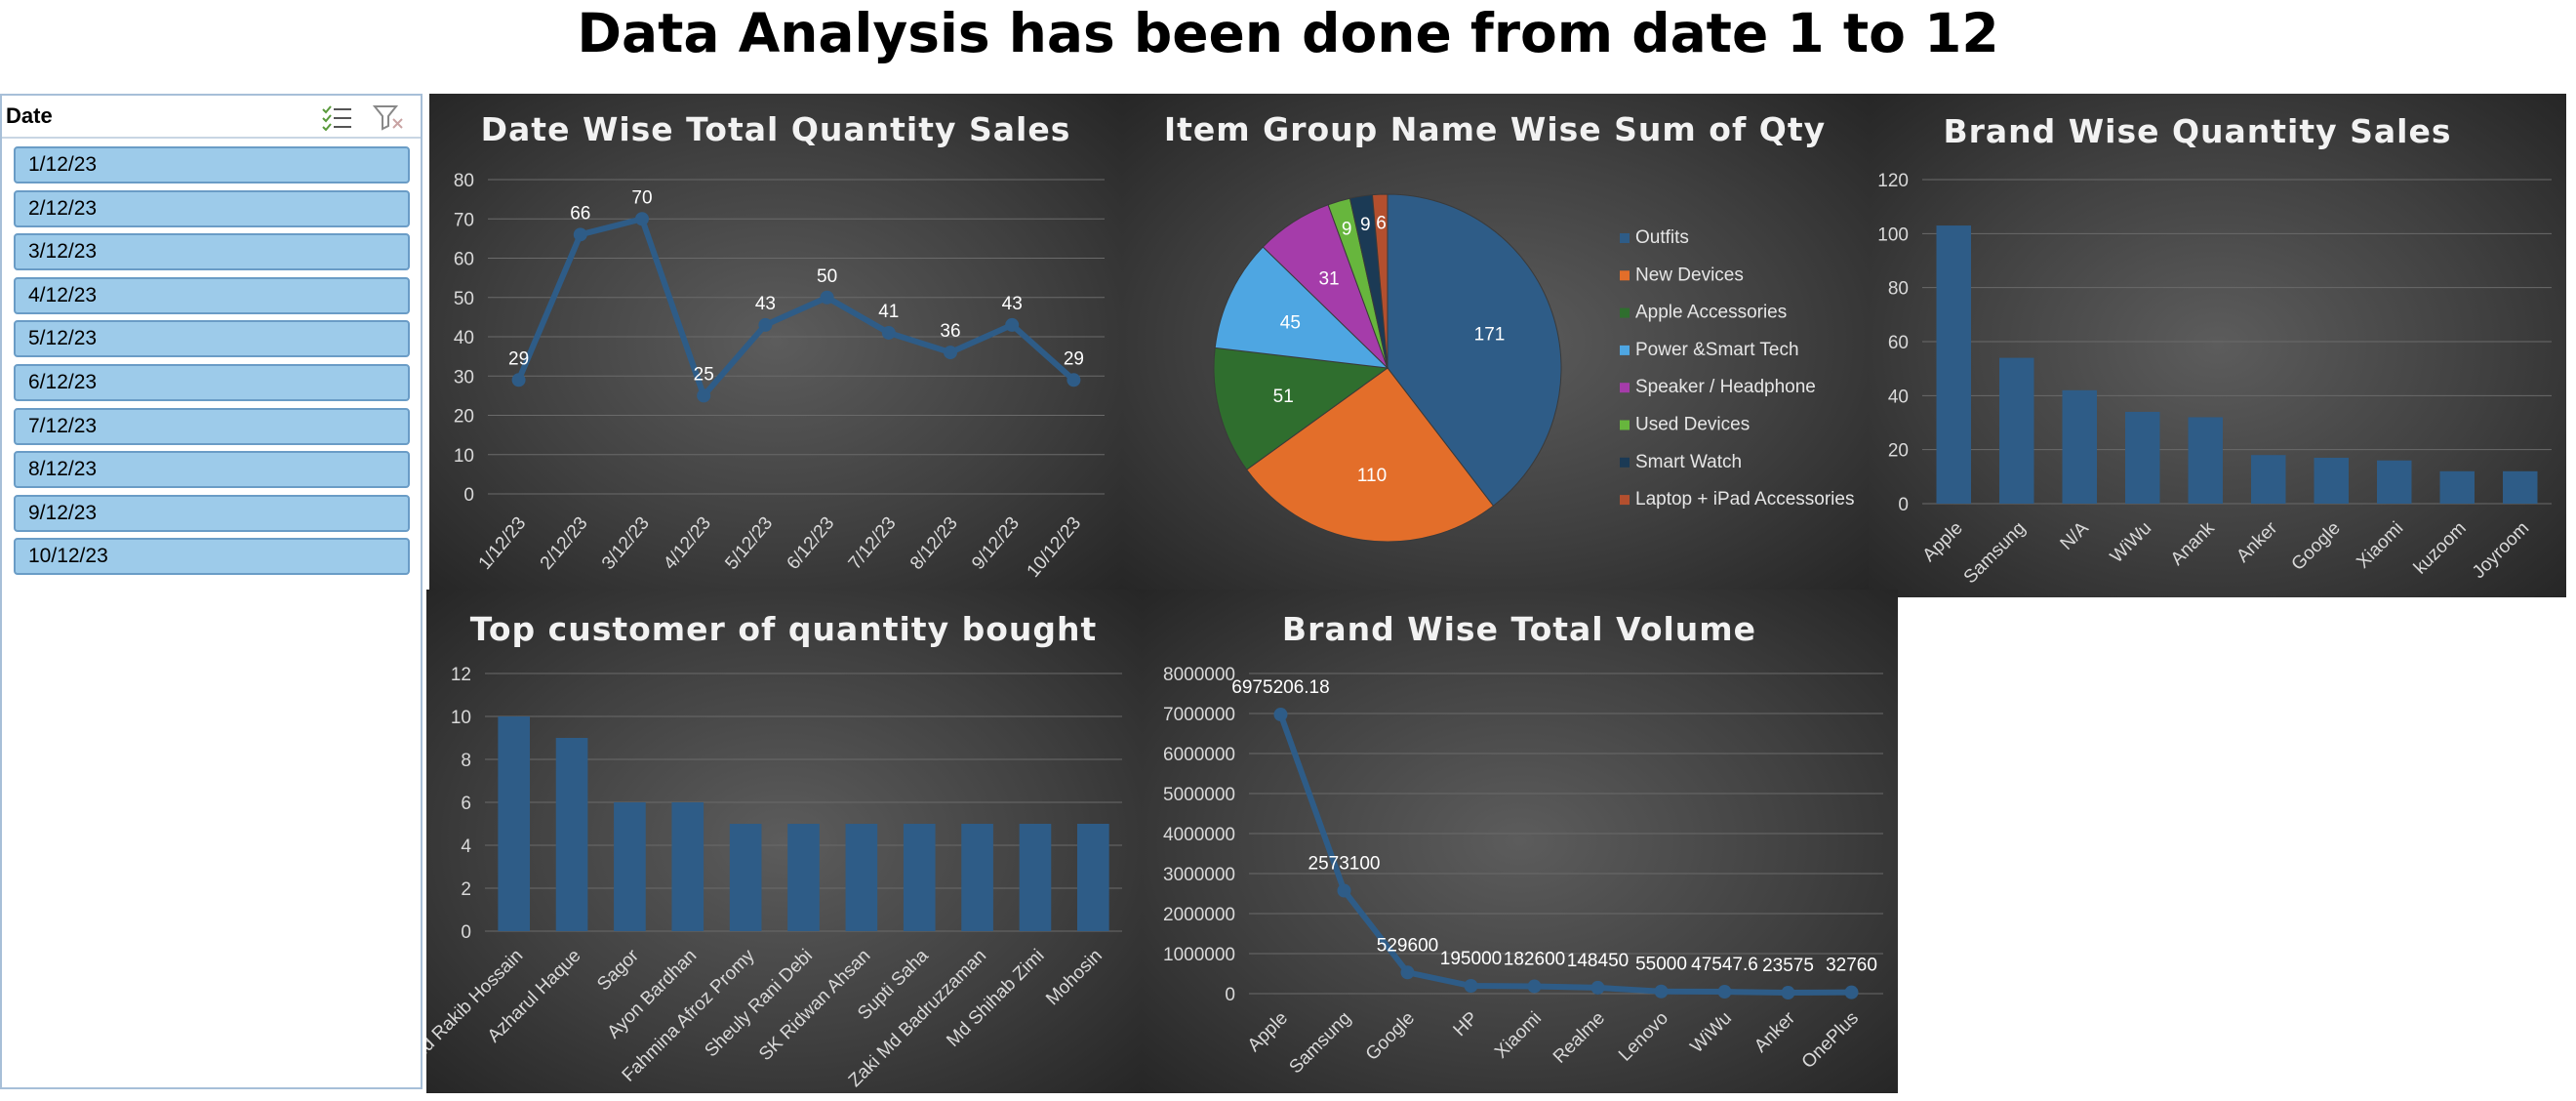  Describe the element at coordinates (466, 761) in the screenshot. I see `y-tick-label: 8` at that location.